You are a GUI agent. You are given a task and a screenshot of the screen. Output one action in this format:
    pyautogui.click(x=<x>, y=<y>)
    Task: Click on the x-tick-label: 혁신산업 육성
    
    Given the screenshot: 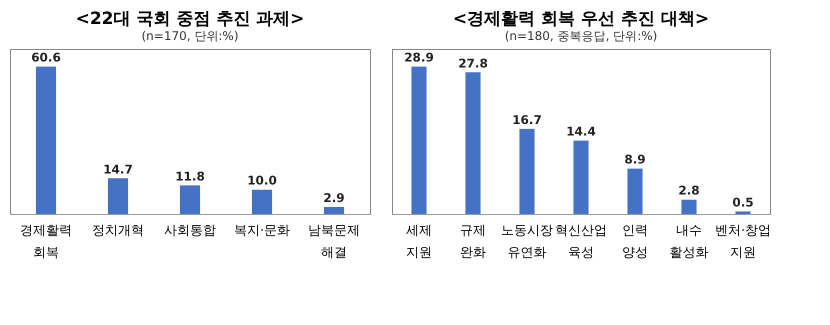 What is the action you would take?
    pyautogui.click(x=581, y=242)
    